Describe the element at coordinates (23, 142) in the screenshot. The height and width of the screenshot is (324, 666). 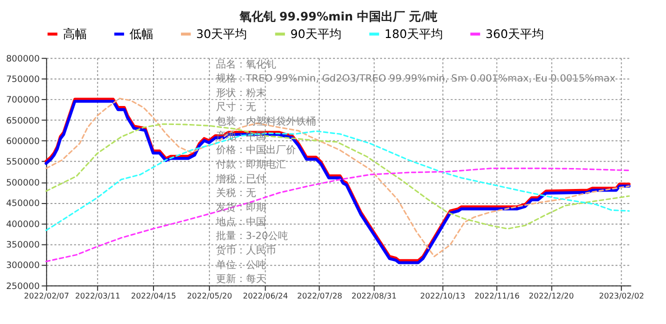
I see `y-tick-label: 600000` at that location.